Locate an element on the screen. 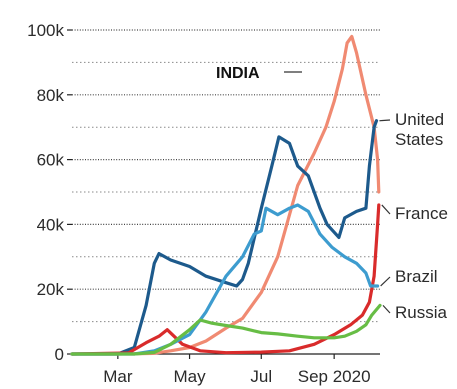  leader-line-russia is located at coordinates (386, 309).